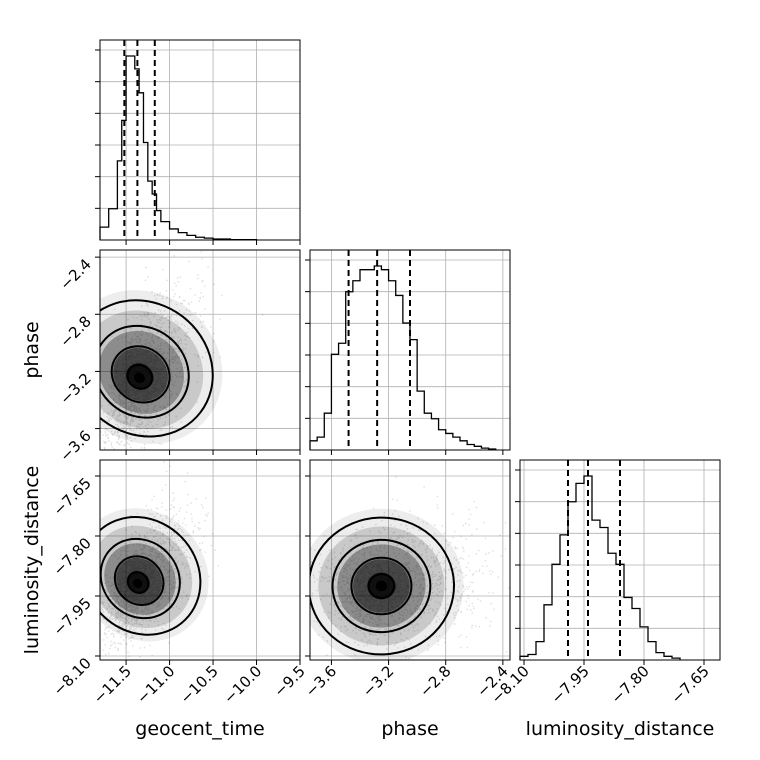  Describe the element at coordinates (378, 681) in the screenshot. I see `xtick-label-phase-1: −3.2` at that location.